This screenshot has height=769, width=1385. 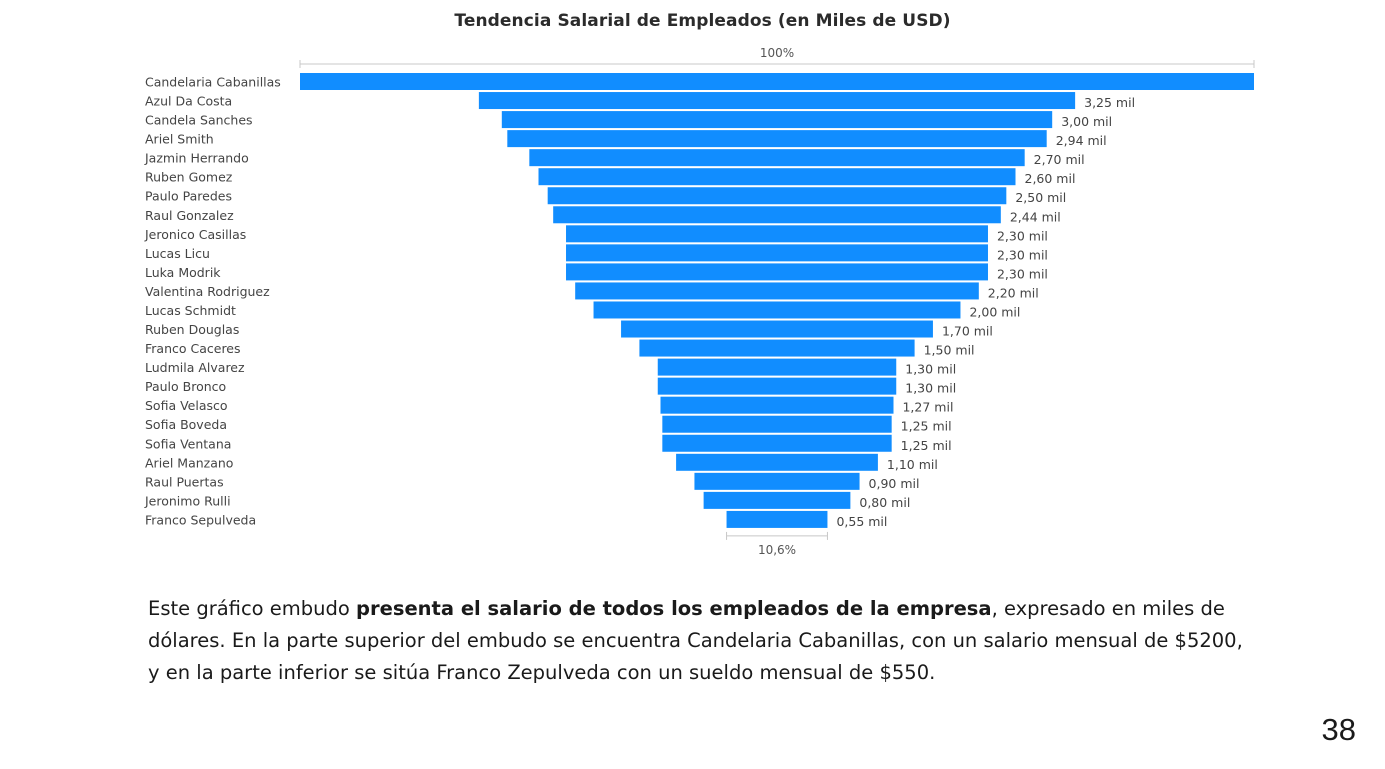 I want to click on category-label: Paulo Paredes, so click(x=188, y=196).